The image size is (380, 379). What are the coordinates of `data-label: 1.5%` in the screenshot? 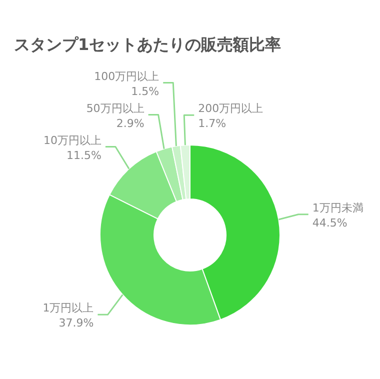 It's located at (145, 91).